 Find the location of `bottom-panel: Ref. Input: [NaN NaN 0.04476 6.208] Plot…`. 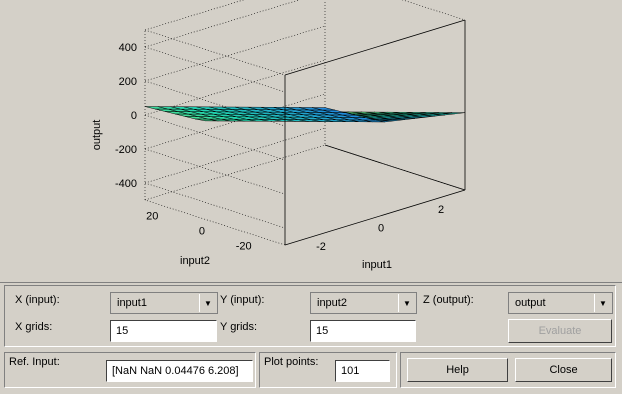

bottom-panel: Ref. Input: [NaN NaN 0.04476 6.208] Plot… is located at coordinates (310, 371).